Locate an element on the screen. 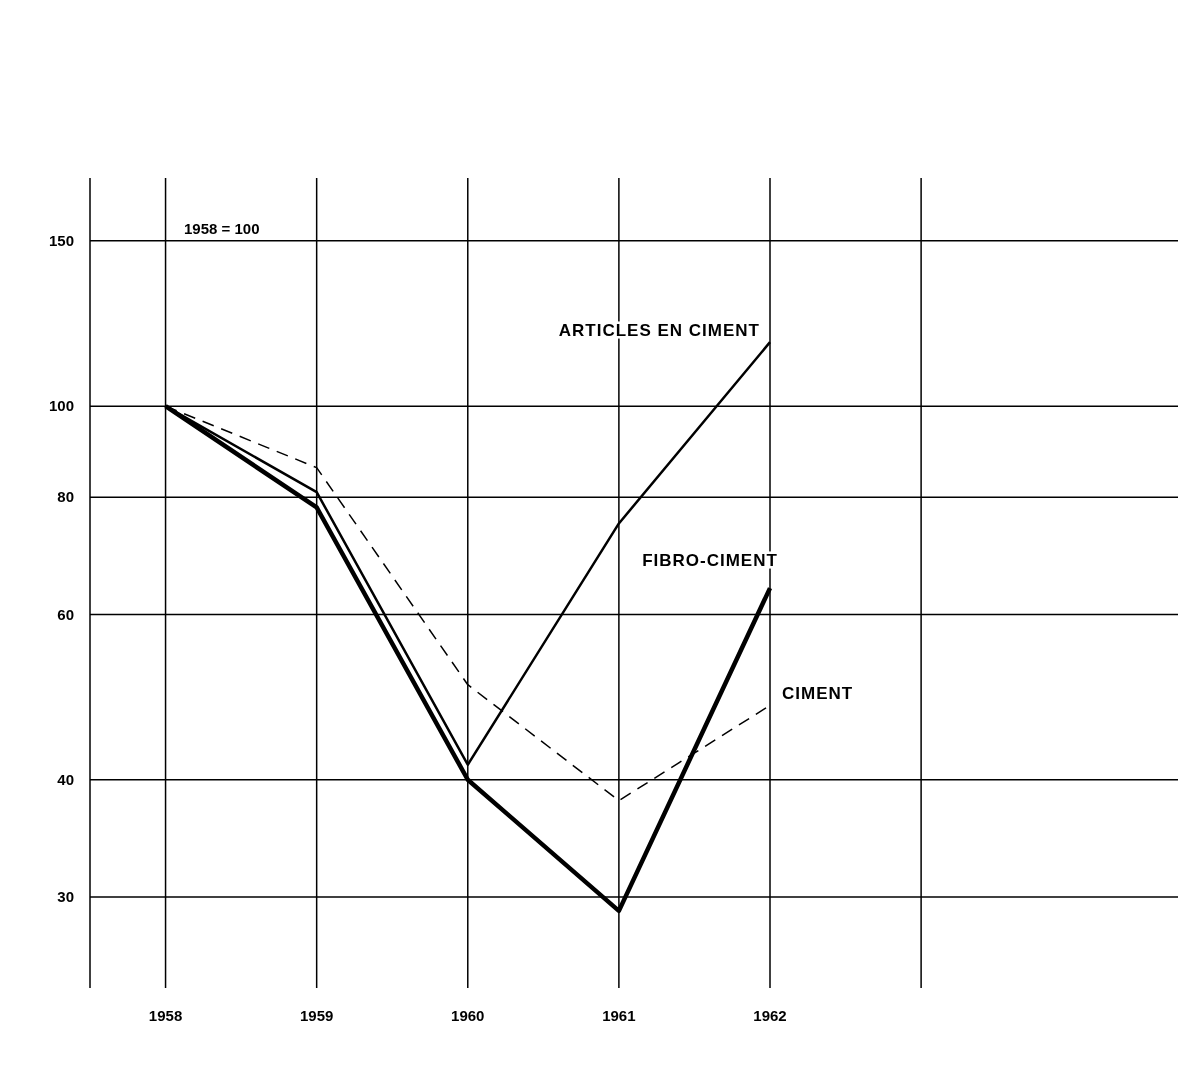 The width and height of the screenshot is (1186, 1071). annotation: 1958 = 100 is located at coordinates (222, 228).